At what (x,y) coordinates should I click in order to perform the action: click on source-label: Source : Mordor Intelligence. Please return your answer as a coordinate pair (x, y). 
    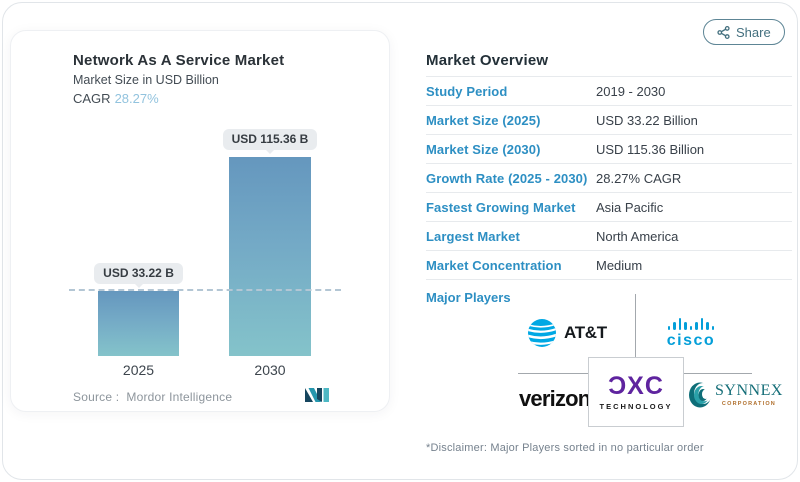
    Looking at the image, I should click on (153, 397).